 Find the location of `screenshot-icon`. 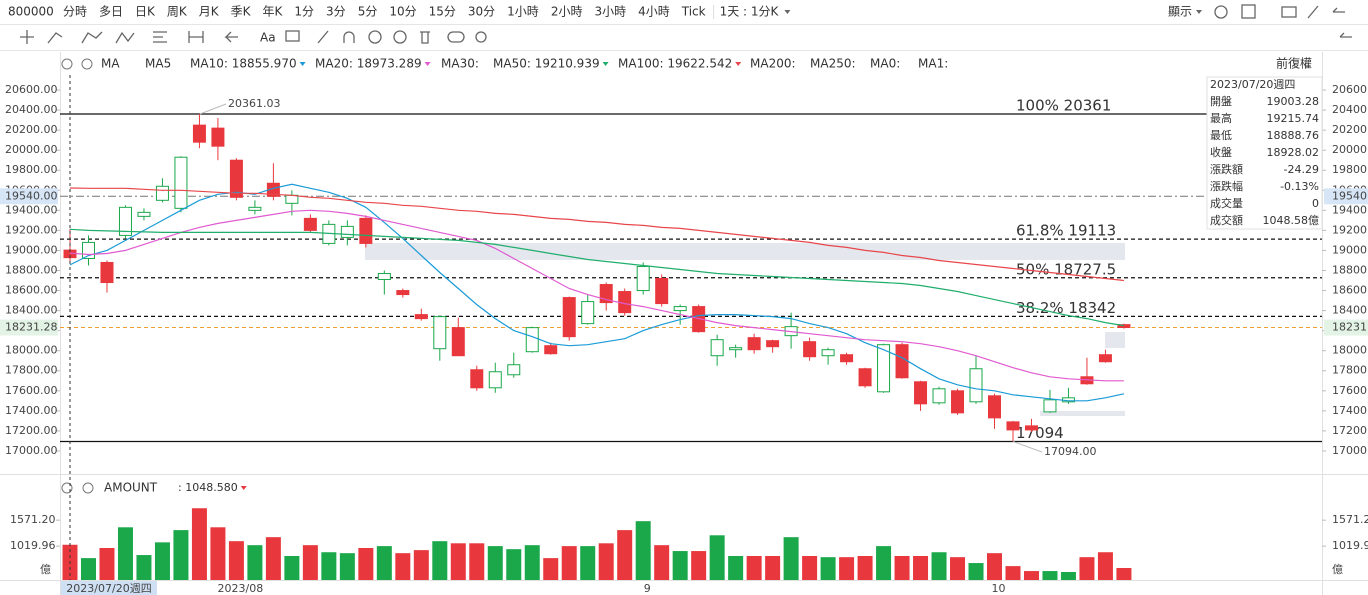

screenshot-icon is located at coordinates (1289, 12).